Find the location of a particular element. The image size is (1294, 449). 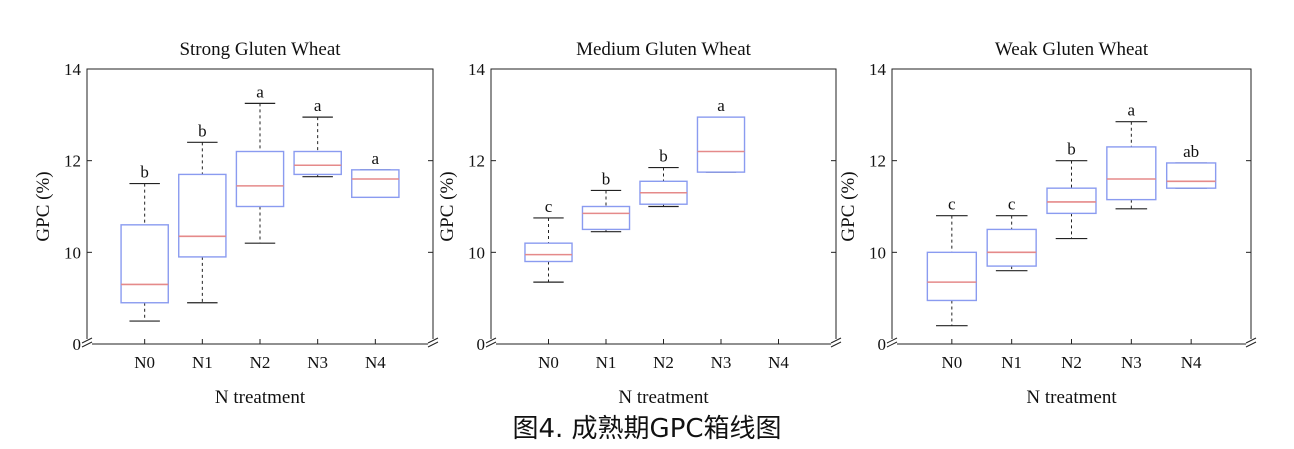

figure-caption: 图4. 成熟期GPC箱线图 is located at coordinates (647, 429).